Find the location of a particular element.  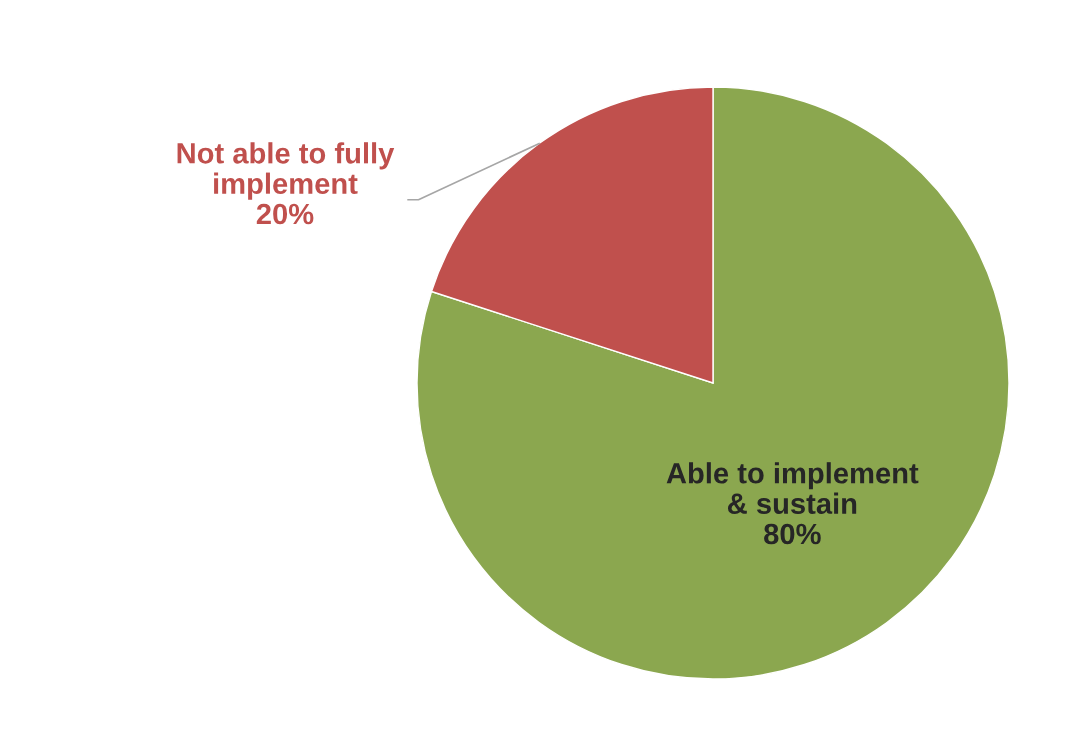

slice-label: Able to implement & sustain is located at coordinates (792, 488).